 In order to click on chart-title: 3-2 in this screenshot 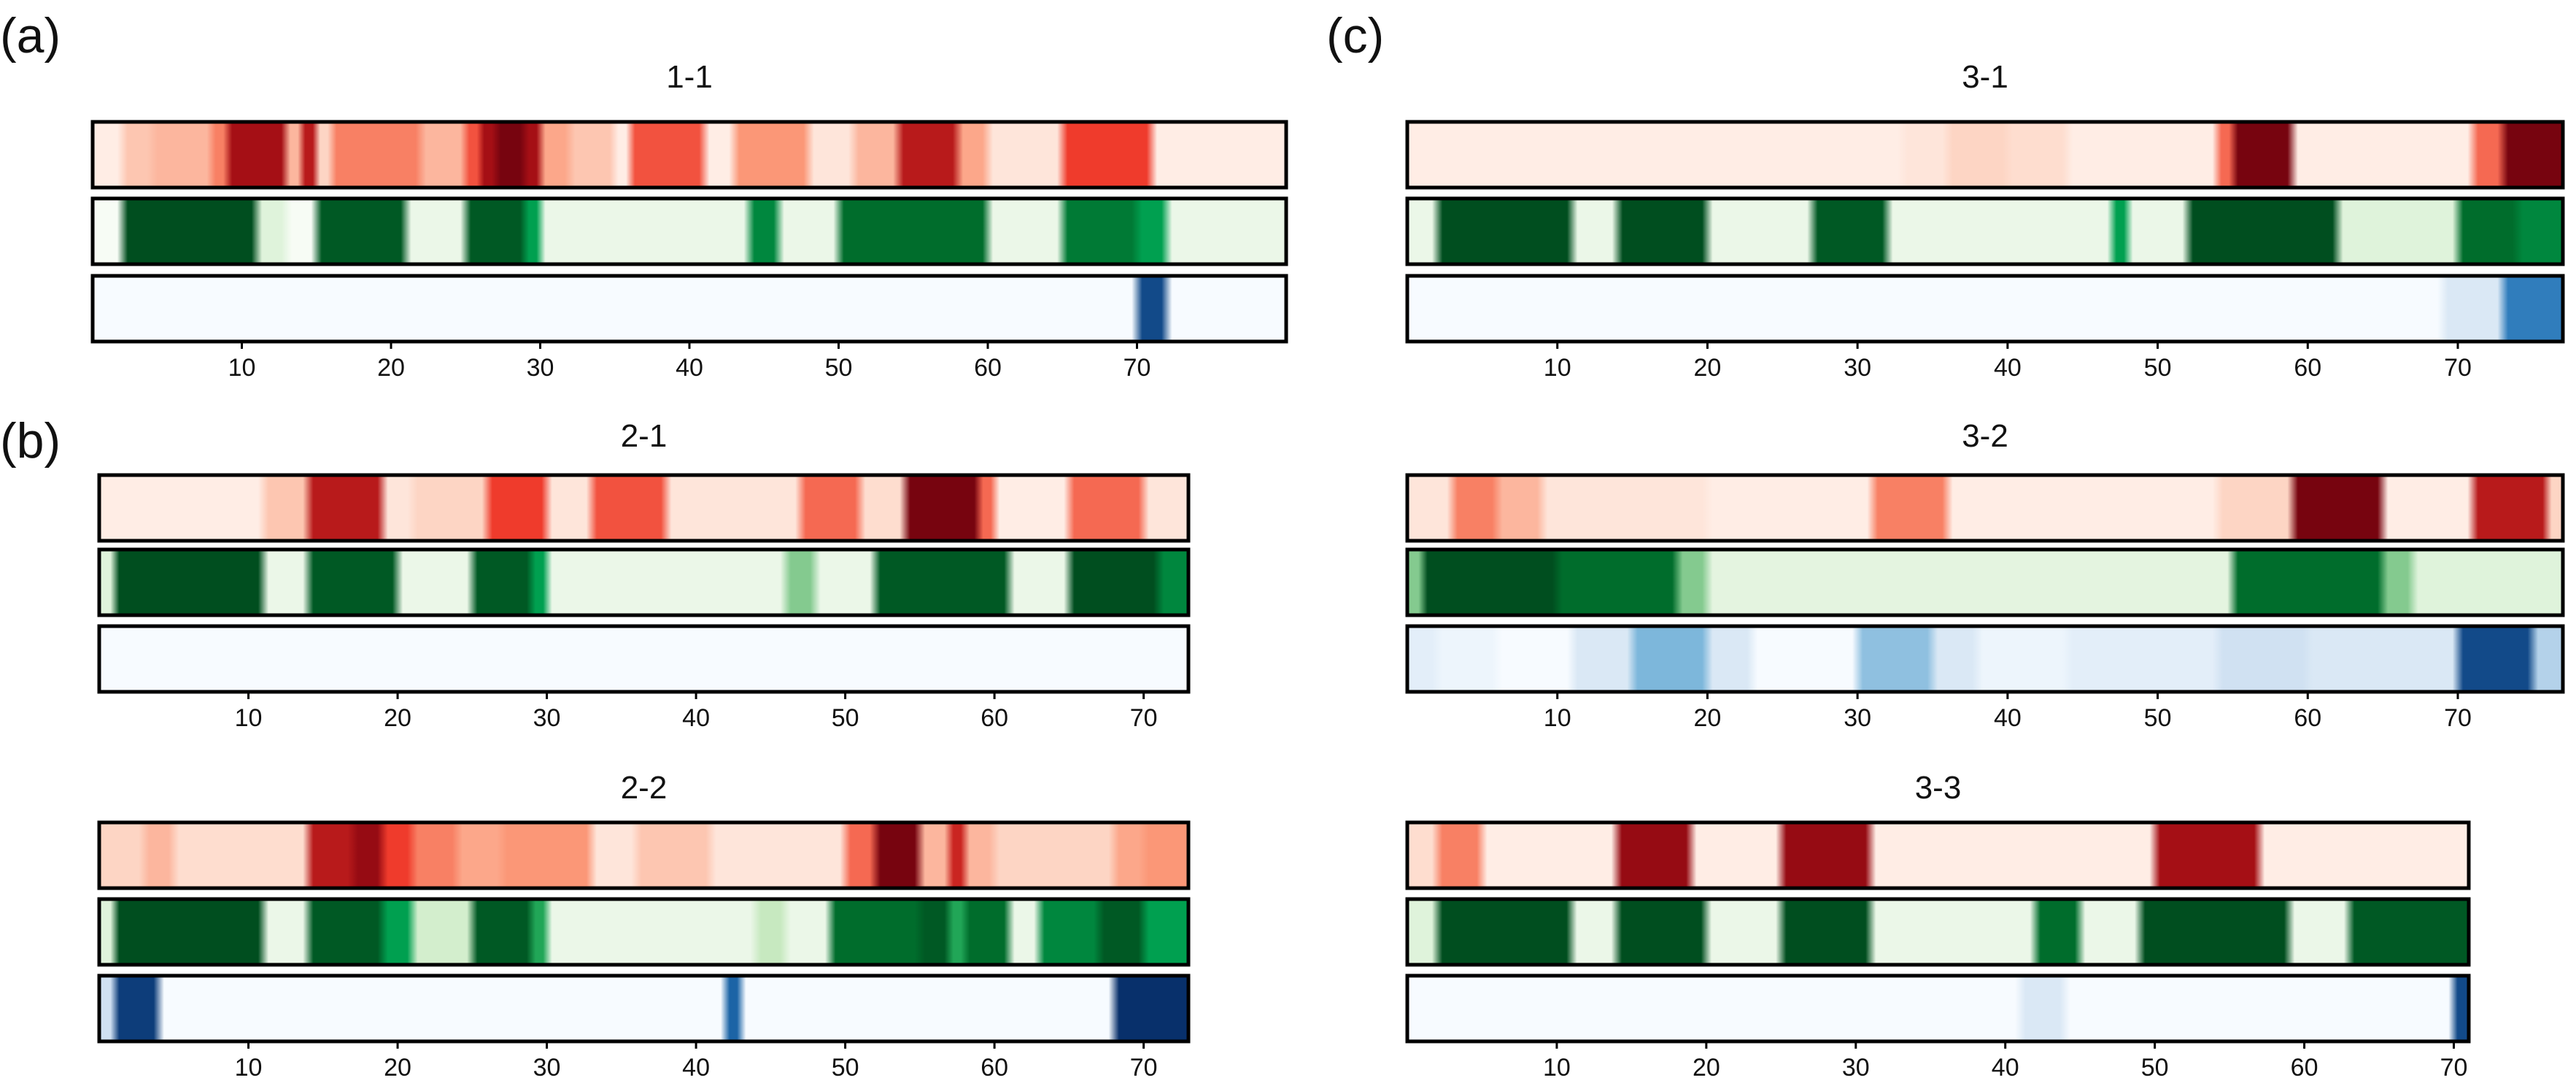, I will do `click(1985, 436)`.